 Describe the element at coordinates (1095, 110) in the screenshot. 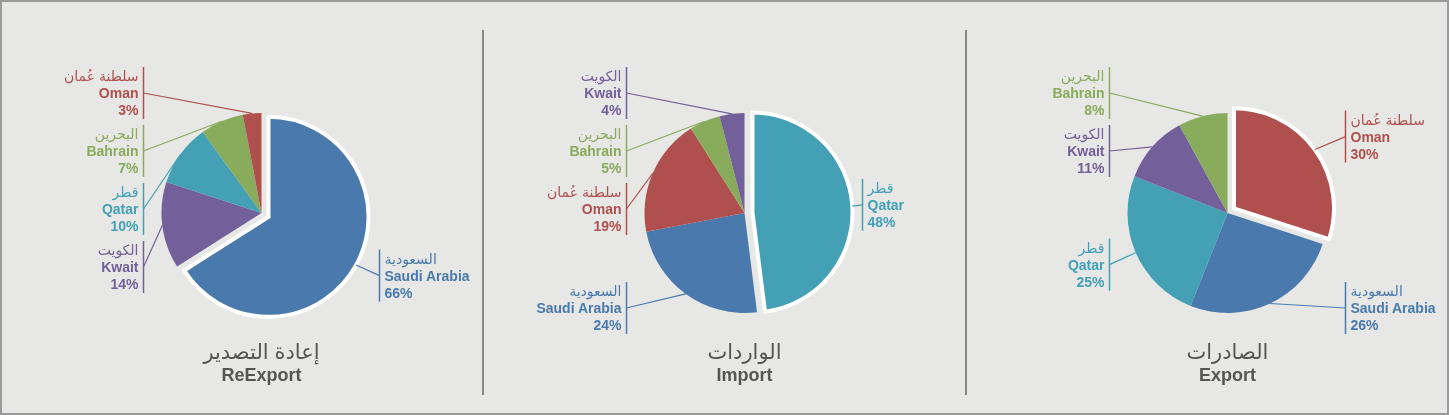

I see `data-label: 8%` at that location.